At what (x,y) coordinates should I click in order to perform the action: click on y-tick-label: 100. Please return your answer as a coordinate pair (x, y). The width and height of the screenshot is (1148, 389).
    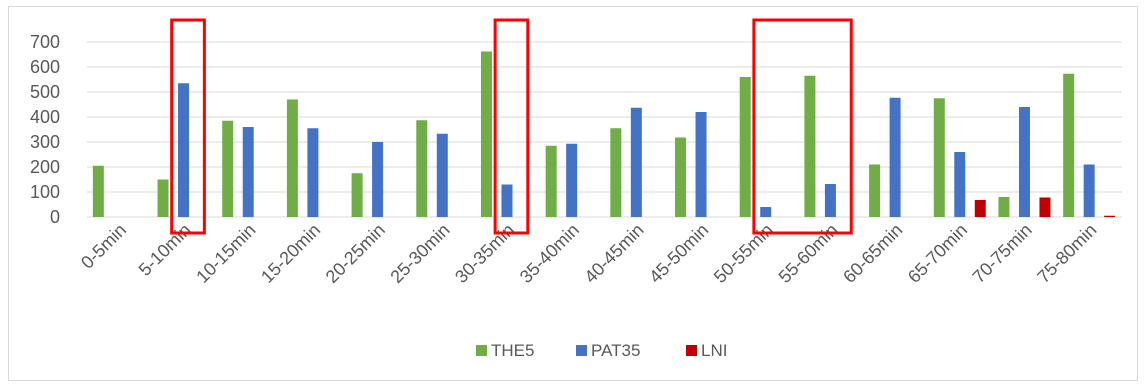
    Looking at the image, I should click on (45, 192).